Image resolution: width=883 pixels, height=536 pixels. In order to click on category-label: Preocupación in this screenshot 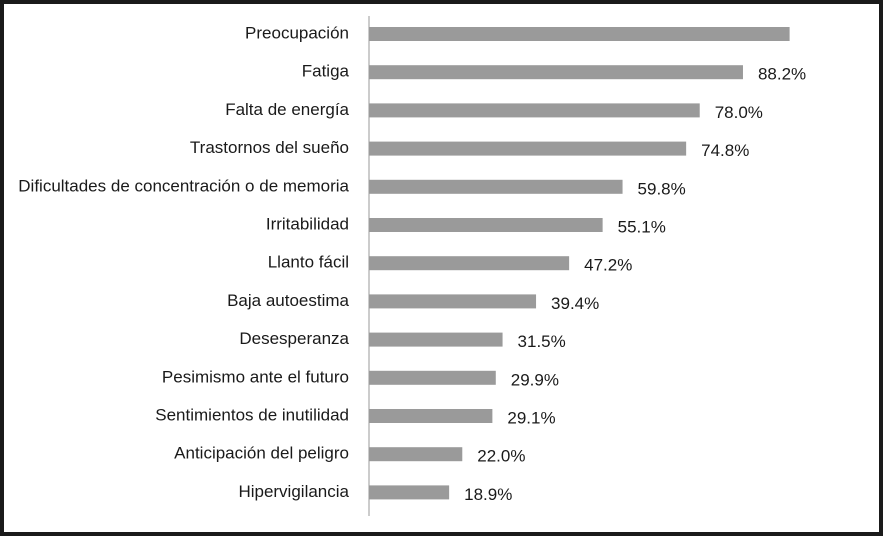, I will do `click(297, 32)`.